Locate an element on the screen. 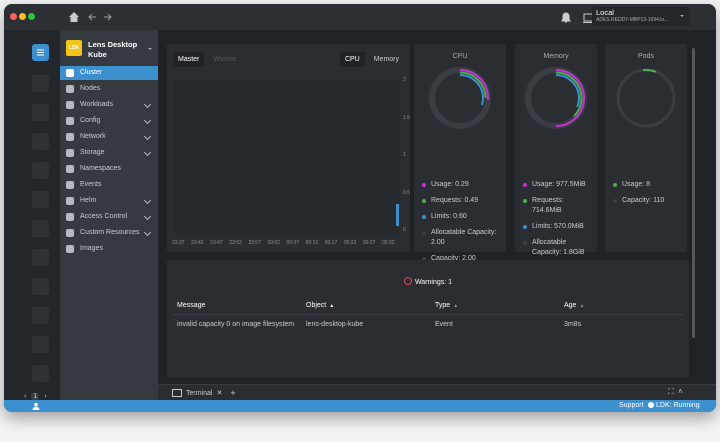  warnings-header: Warnings: 1 is located at coordinates (428, 281).